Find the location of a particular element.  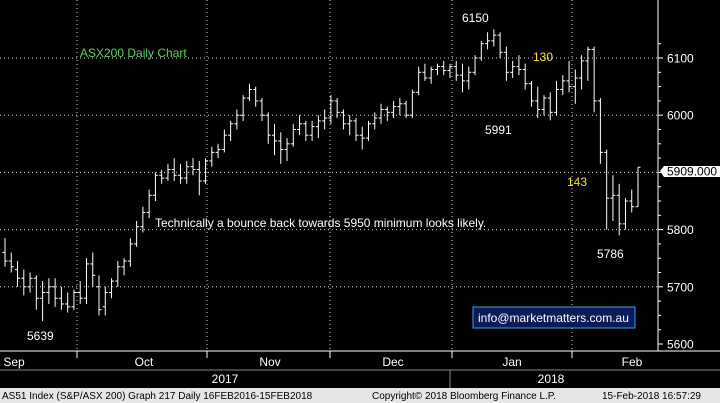

footer-middle: Copyright© 2018 Bloomberg Finance L.P. is located at coordinates (464, 396).